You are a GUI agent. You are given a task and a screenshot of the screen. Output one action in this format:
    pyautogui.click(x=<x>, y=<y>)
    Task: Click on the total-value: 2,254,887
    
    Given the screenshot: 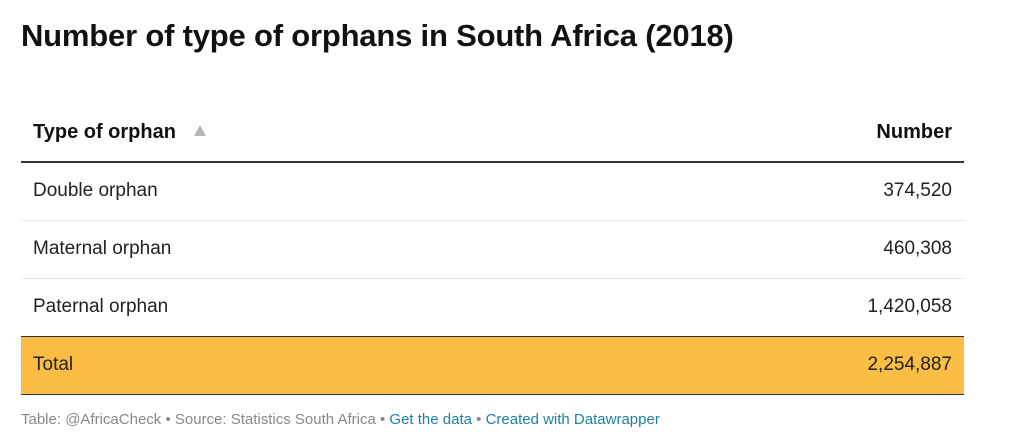 What is the action you would take?
    pyautogui.click(x=909, y=364)
    